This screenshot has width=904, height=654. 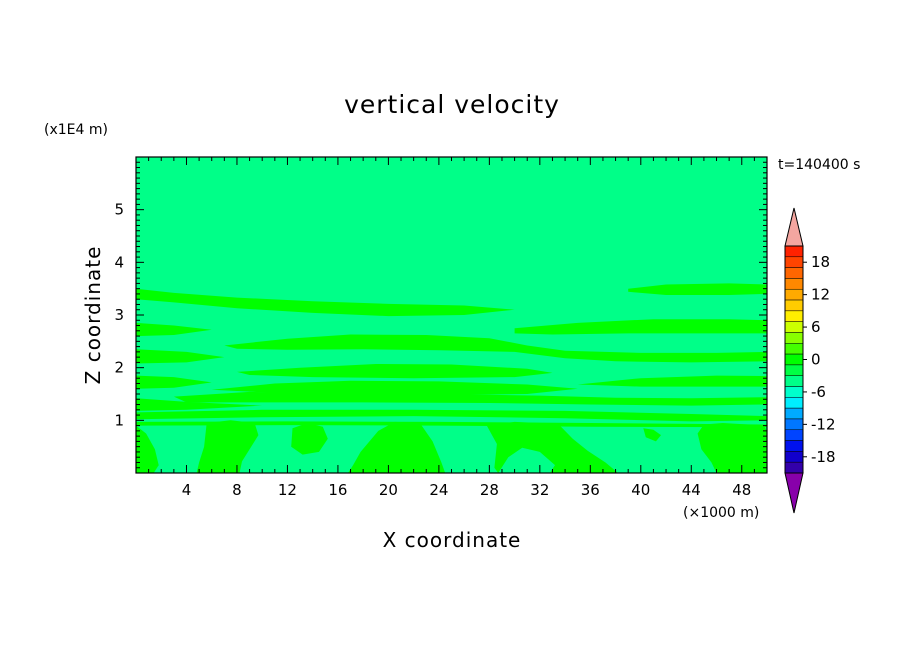 What do you see at coordinates (119, 210) in the screenshot?
I see `y-tick-label: 5` at bounding box center [119, 210].